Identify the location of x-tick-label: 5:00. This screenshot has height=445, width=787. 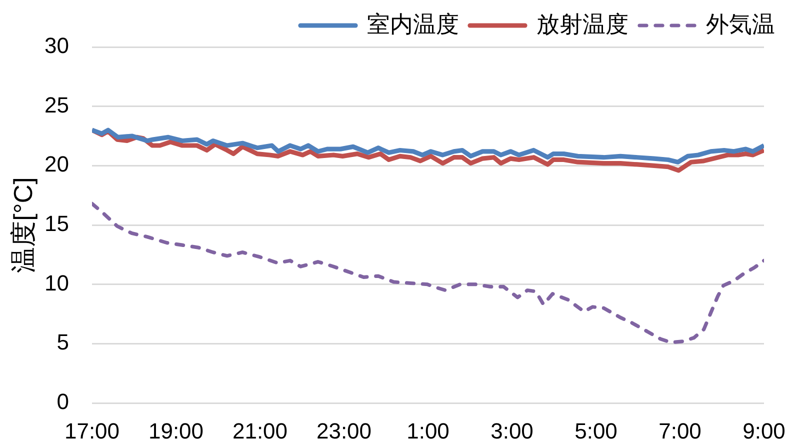
(596, 431).